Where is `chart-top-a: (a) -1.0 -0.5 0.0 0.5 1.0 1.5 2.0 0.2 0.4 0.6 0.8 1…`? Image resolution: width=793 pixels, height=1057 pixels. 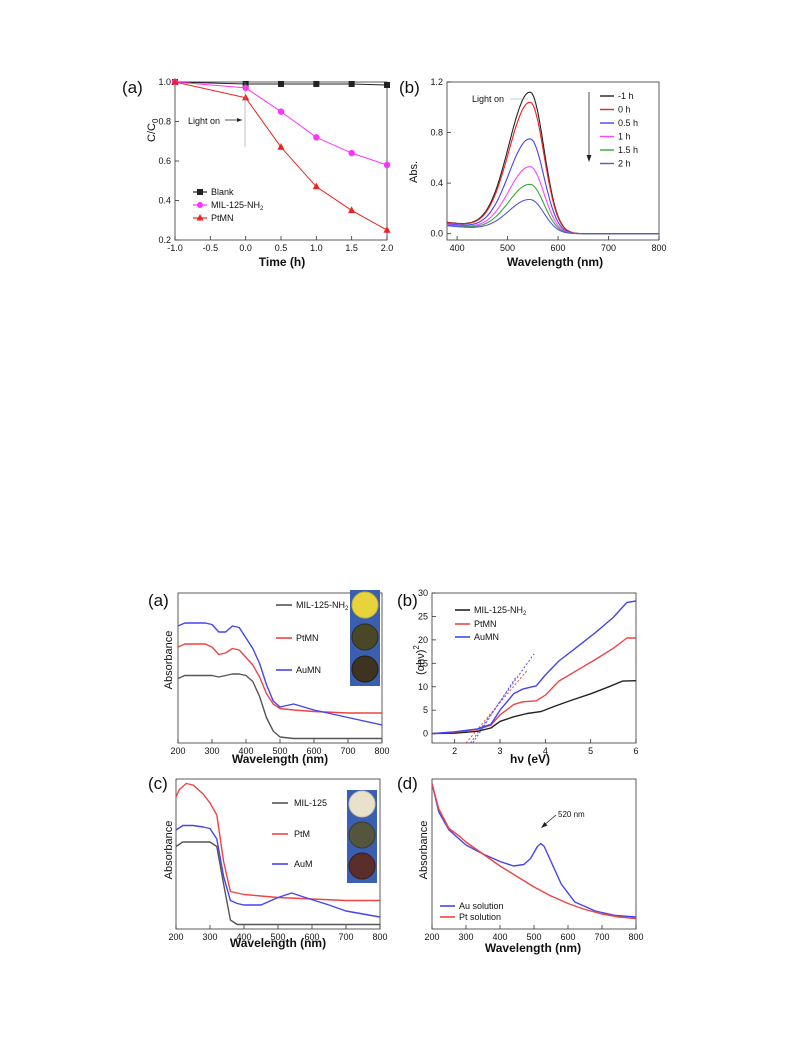 chart-top-a: (a) -1.0 -0.5 0.0 0.5 1.0 1.5 2.0 0.2 0.4 0.6 0.8 1… is located at coordinates (257, 173).